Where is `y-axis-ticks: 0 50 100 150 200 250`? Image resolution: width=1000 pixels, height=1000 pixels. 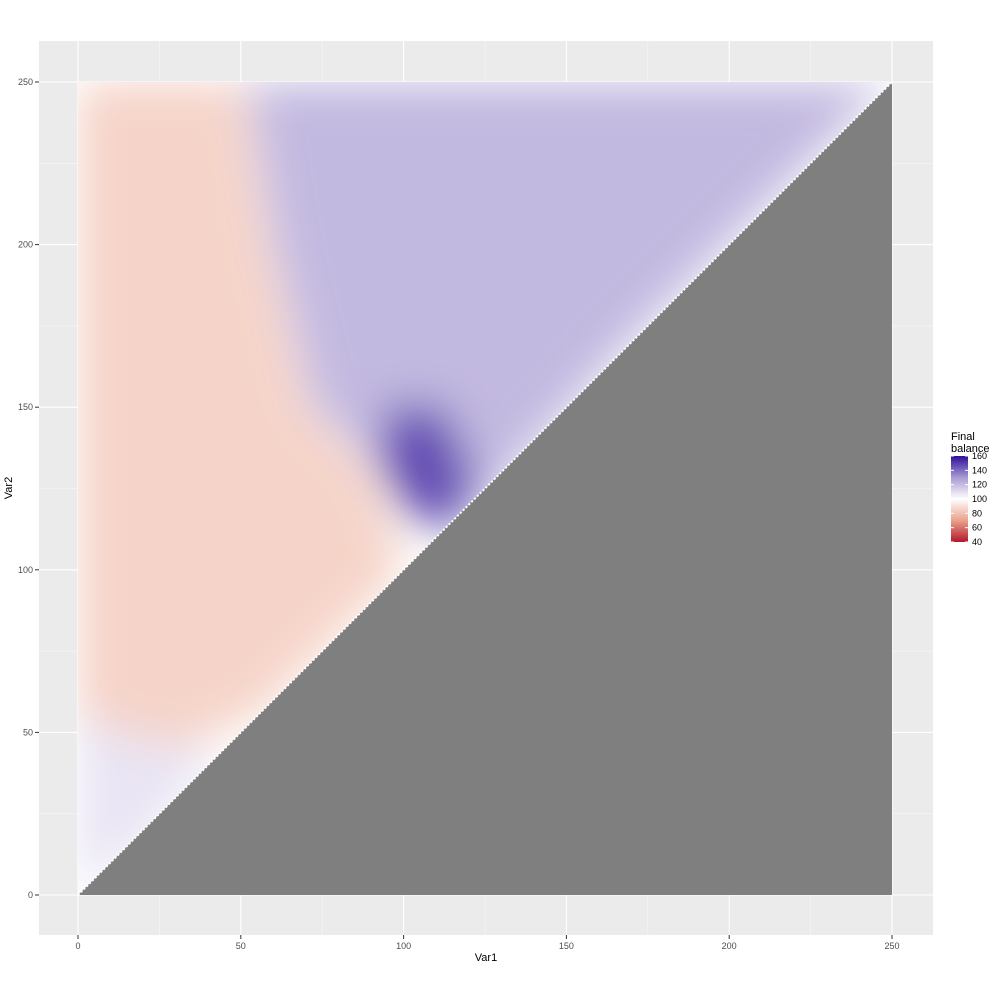 y-axis-ticks: 0 50 100 150 200 250 is located at coordinates (28, 488).